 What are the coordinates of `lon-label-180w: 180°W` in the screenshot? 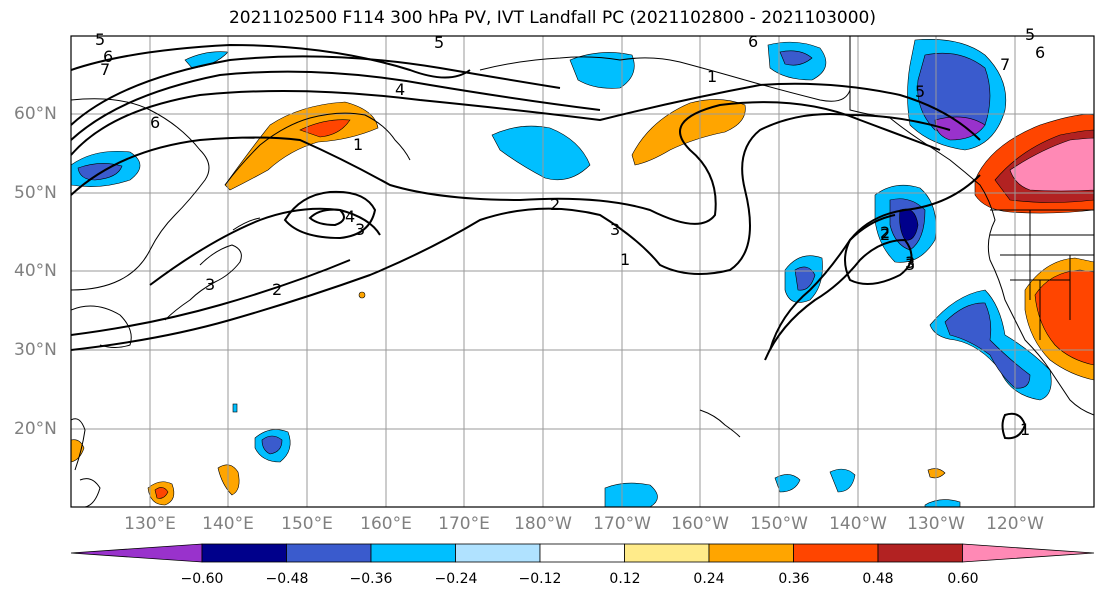 It's located at (543, 524).